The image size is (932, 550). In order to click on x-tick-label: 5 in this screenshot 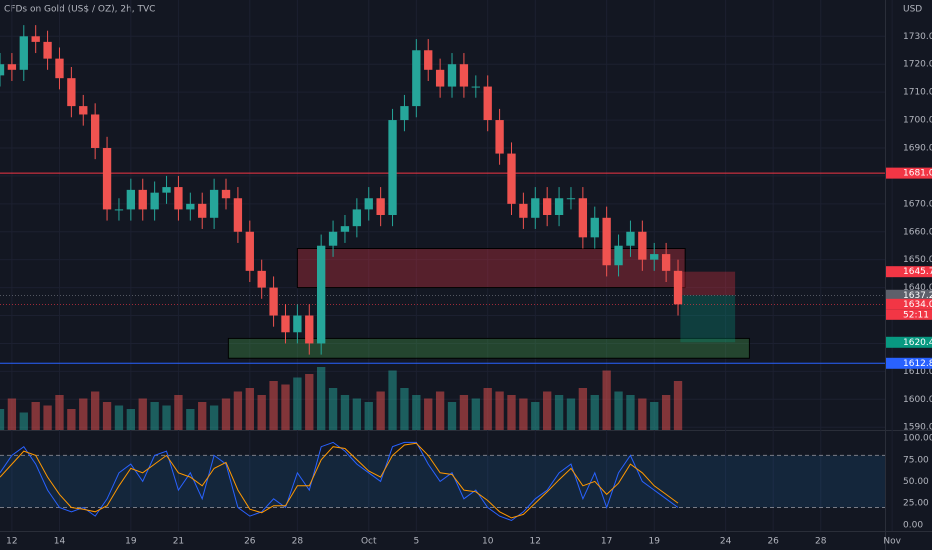, I will do `click(416, 542)`.